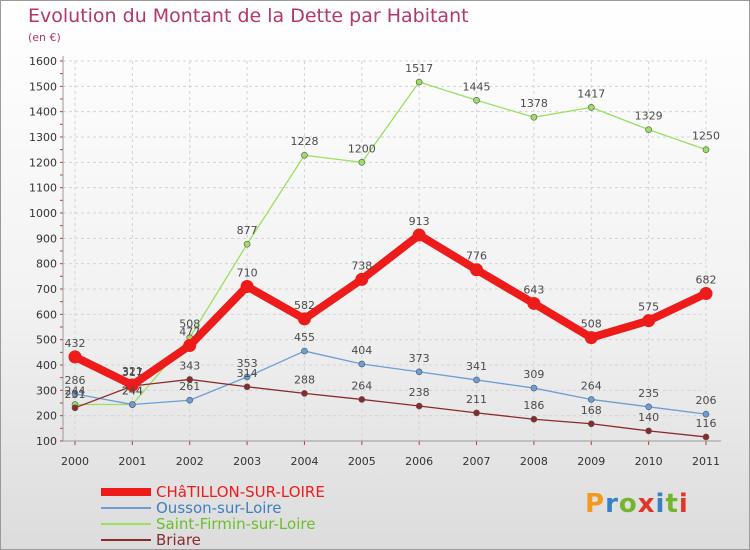 Image resolution: width=750 pixels, height=550 pixels. What do you see at coordinates (46, 264) in the screenshot?
I see `y-tick-label: 800` at bounding box center [46, 264].